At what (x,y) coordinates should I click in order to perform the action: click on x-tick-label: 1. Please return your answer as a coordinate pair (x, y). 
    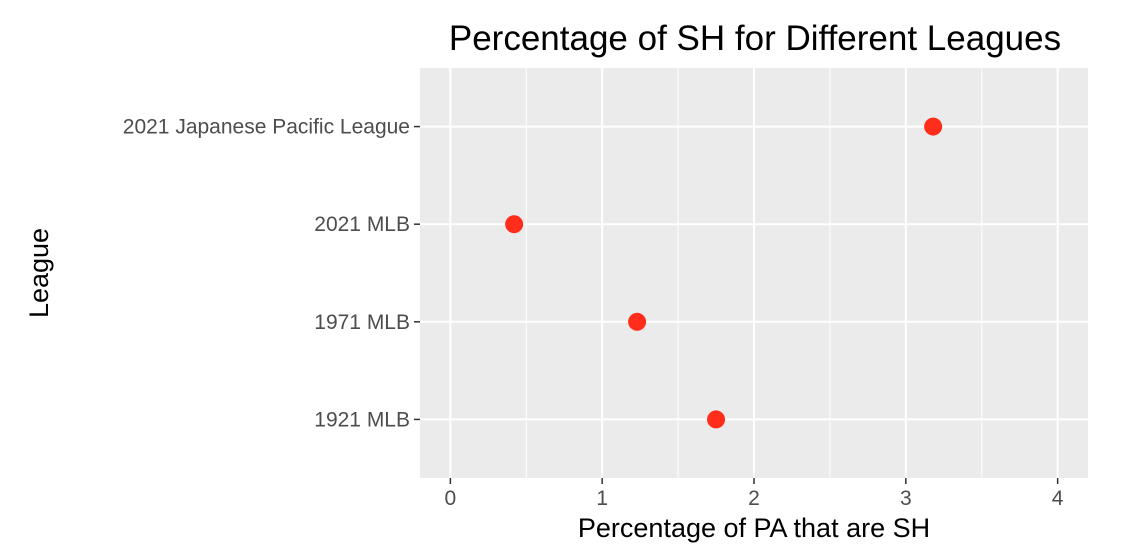
    Looking at the image, I should click on (602, 498).